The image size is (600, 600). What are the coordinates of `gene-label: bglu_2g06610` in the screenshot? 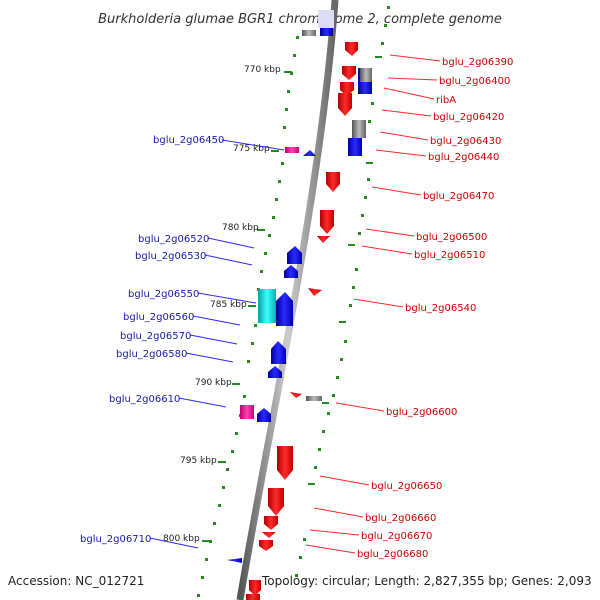 It's located at (144, 399).